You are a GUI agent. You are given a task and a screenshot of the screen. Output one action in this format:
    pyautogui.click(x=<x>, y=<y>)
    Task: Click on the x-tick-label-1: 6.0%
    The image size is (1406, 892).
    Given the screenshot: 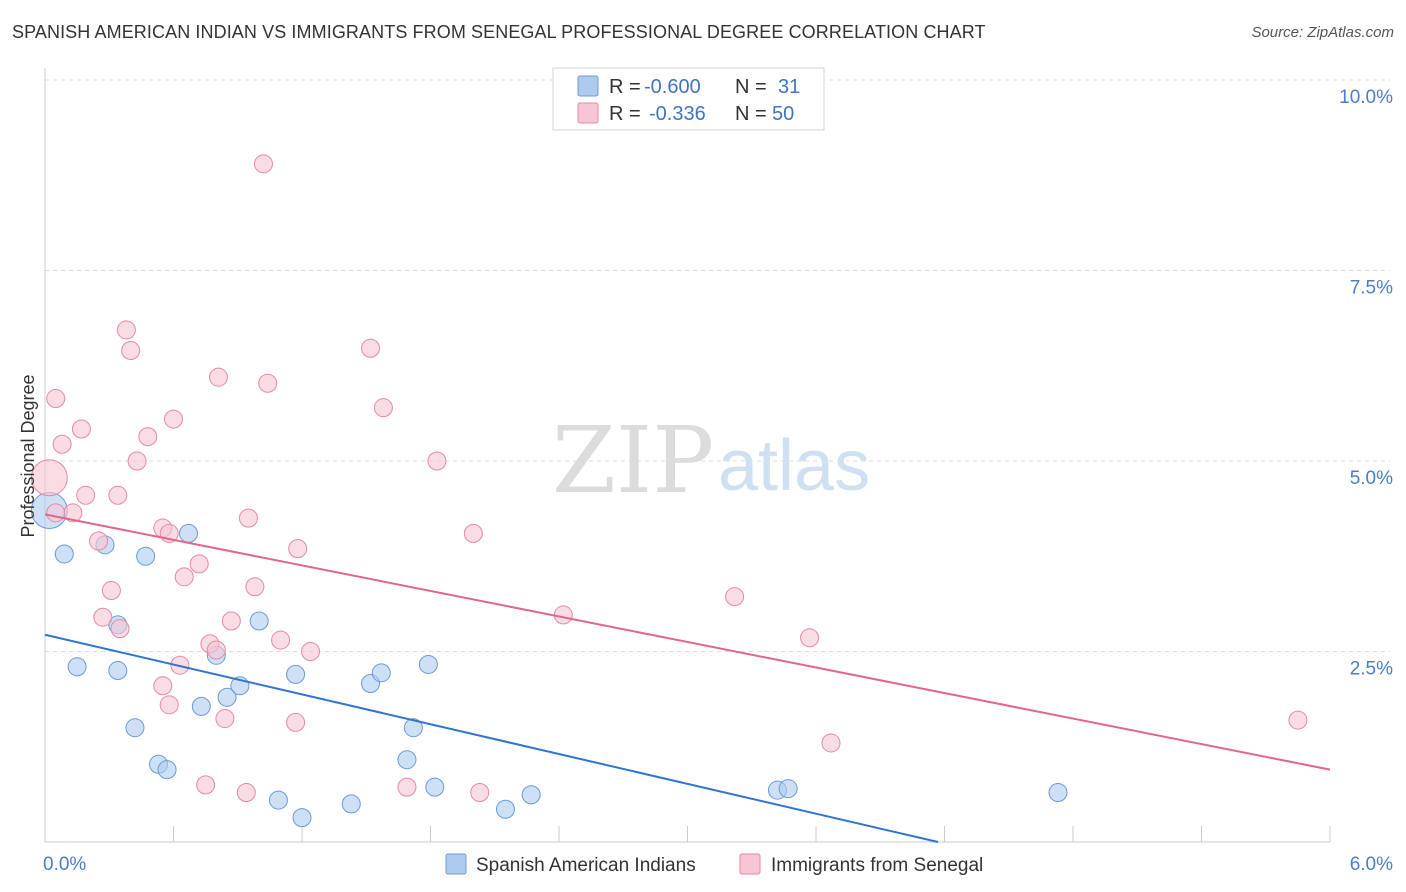 What is the action you would take?
    pyautogui.click(x=1371, y=864)
    